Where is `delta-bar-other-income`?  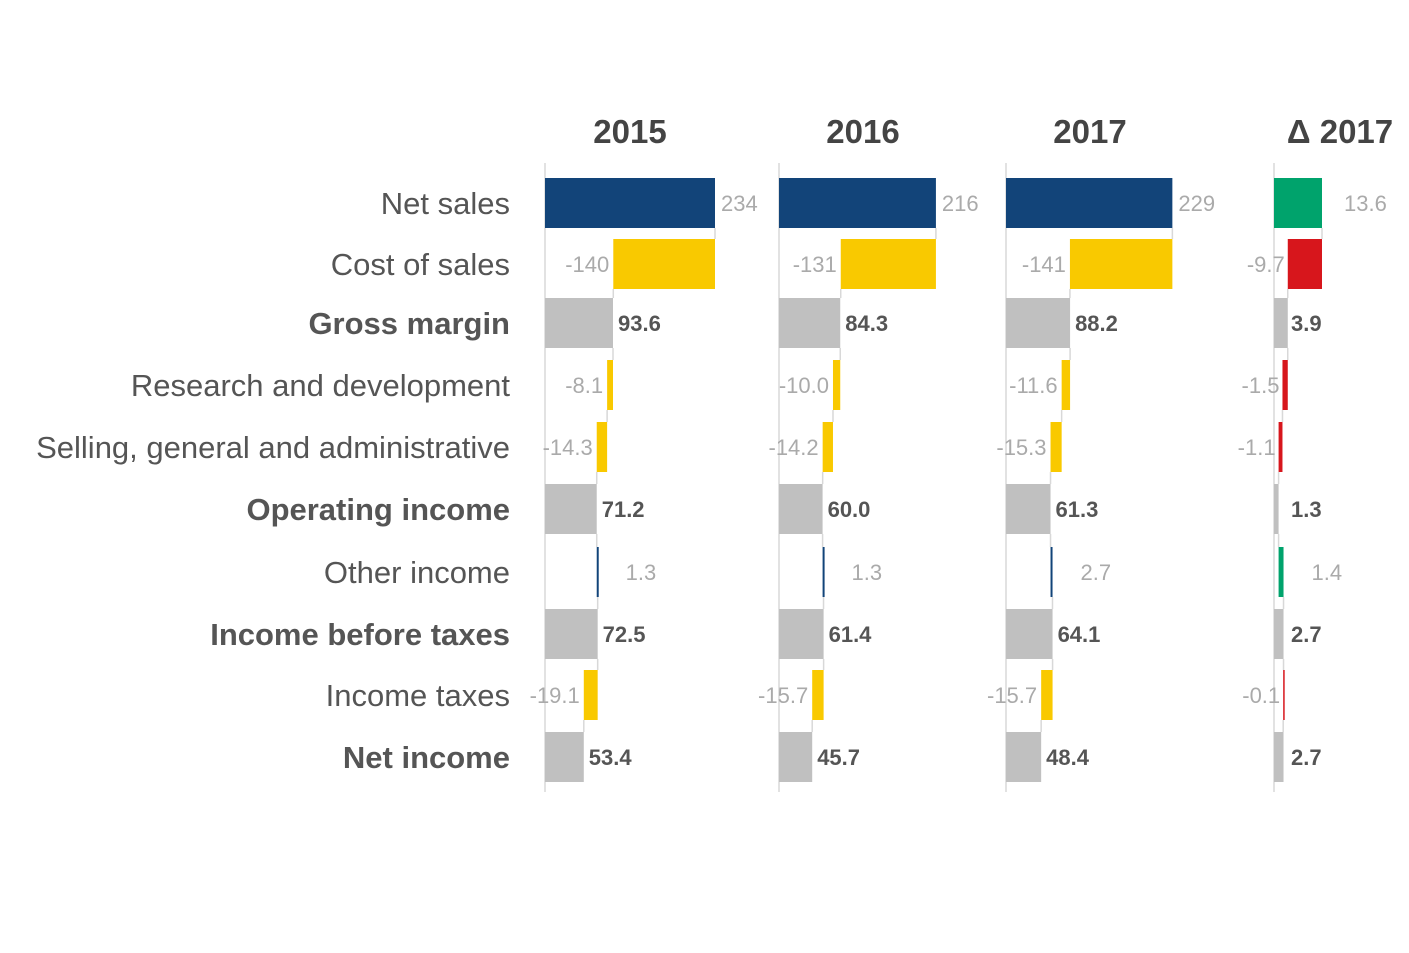
delta-bar-other-income is located at coordinates (1281, 572).